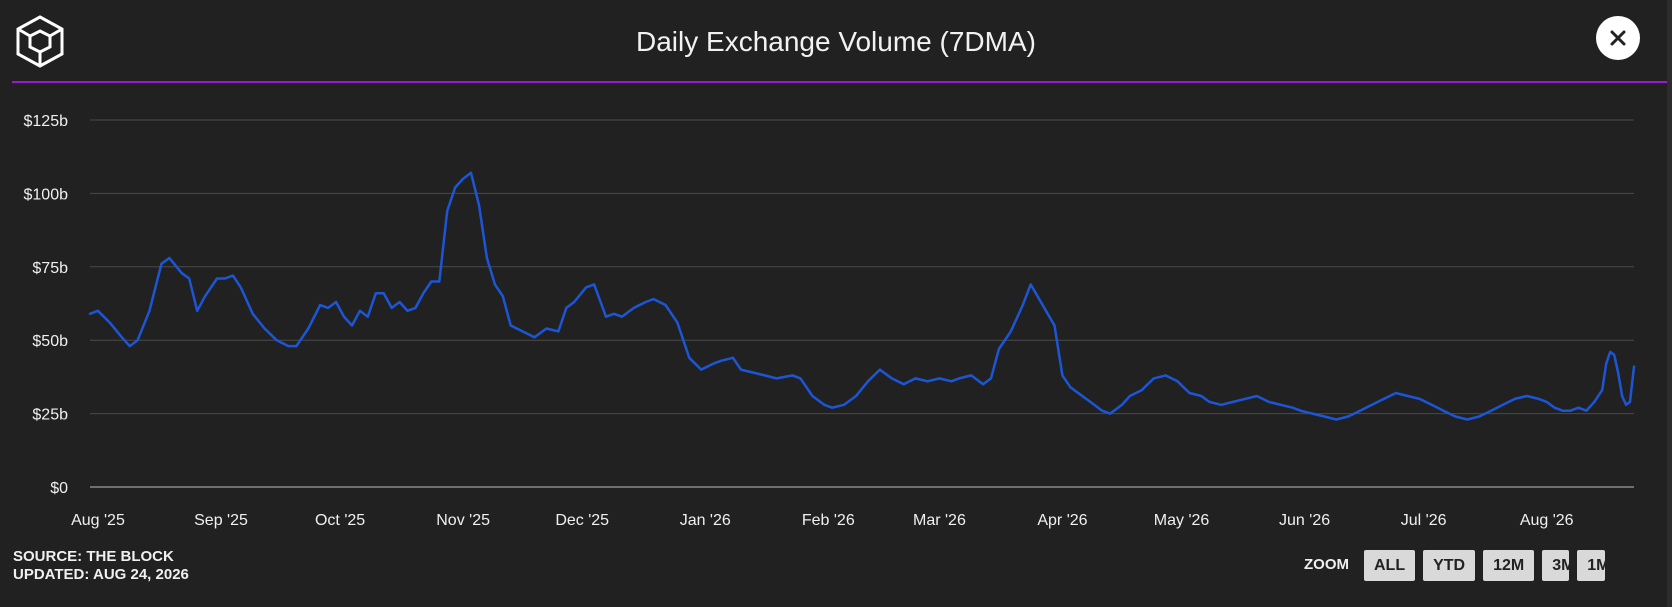  I want to click on y-tick-label: $0, so click(59, 488).